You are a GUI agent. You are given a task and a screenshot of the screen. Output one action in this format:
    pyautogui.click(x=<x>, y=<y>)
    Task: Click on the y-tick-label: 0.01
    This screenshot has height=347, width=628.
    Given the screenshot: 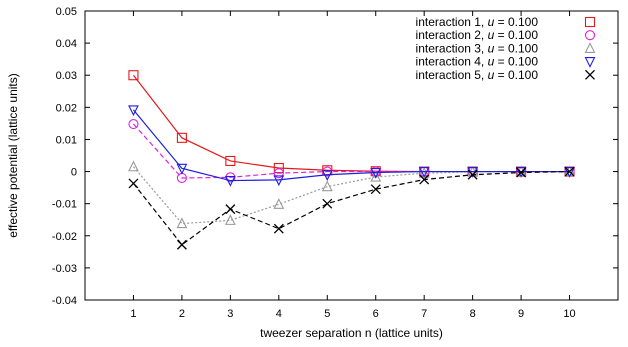 What is the action you would take?
    pyautogui.click(x=66, y=140)
    